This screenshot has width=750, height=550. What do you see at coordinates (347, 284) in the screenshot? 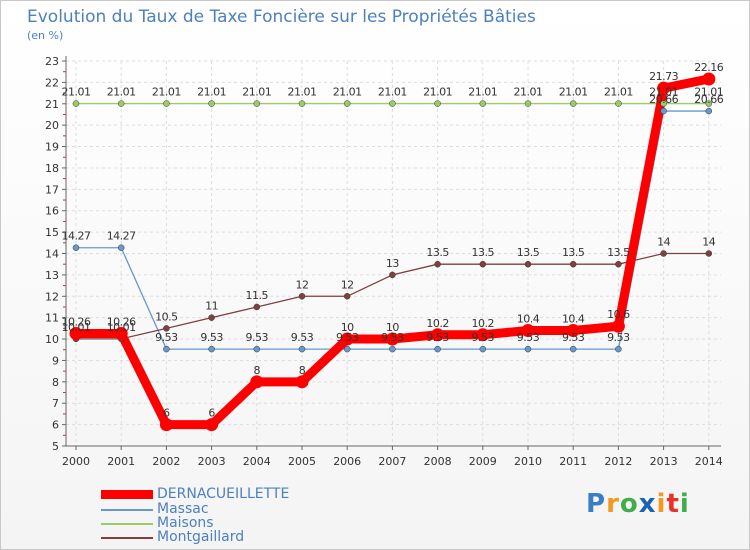
I see `data-label-montgaillard: 12` at bounding box center [347, 284].